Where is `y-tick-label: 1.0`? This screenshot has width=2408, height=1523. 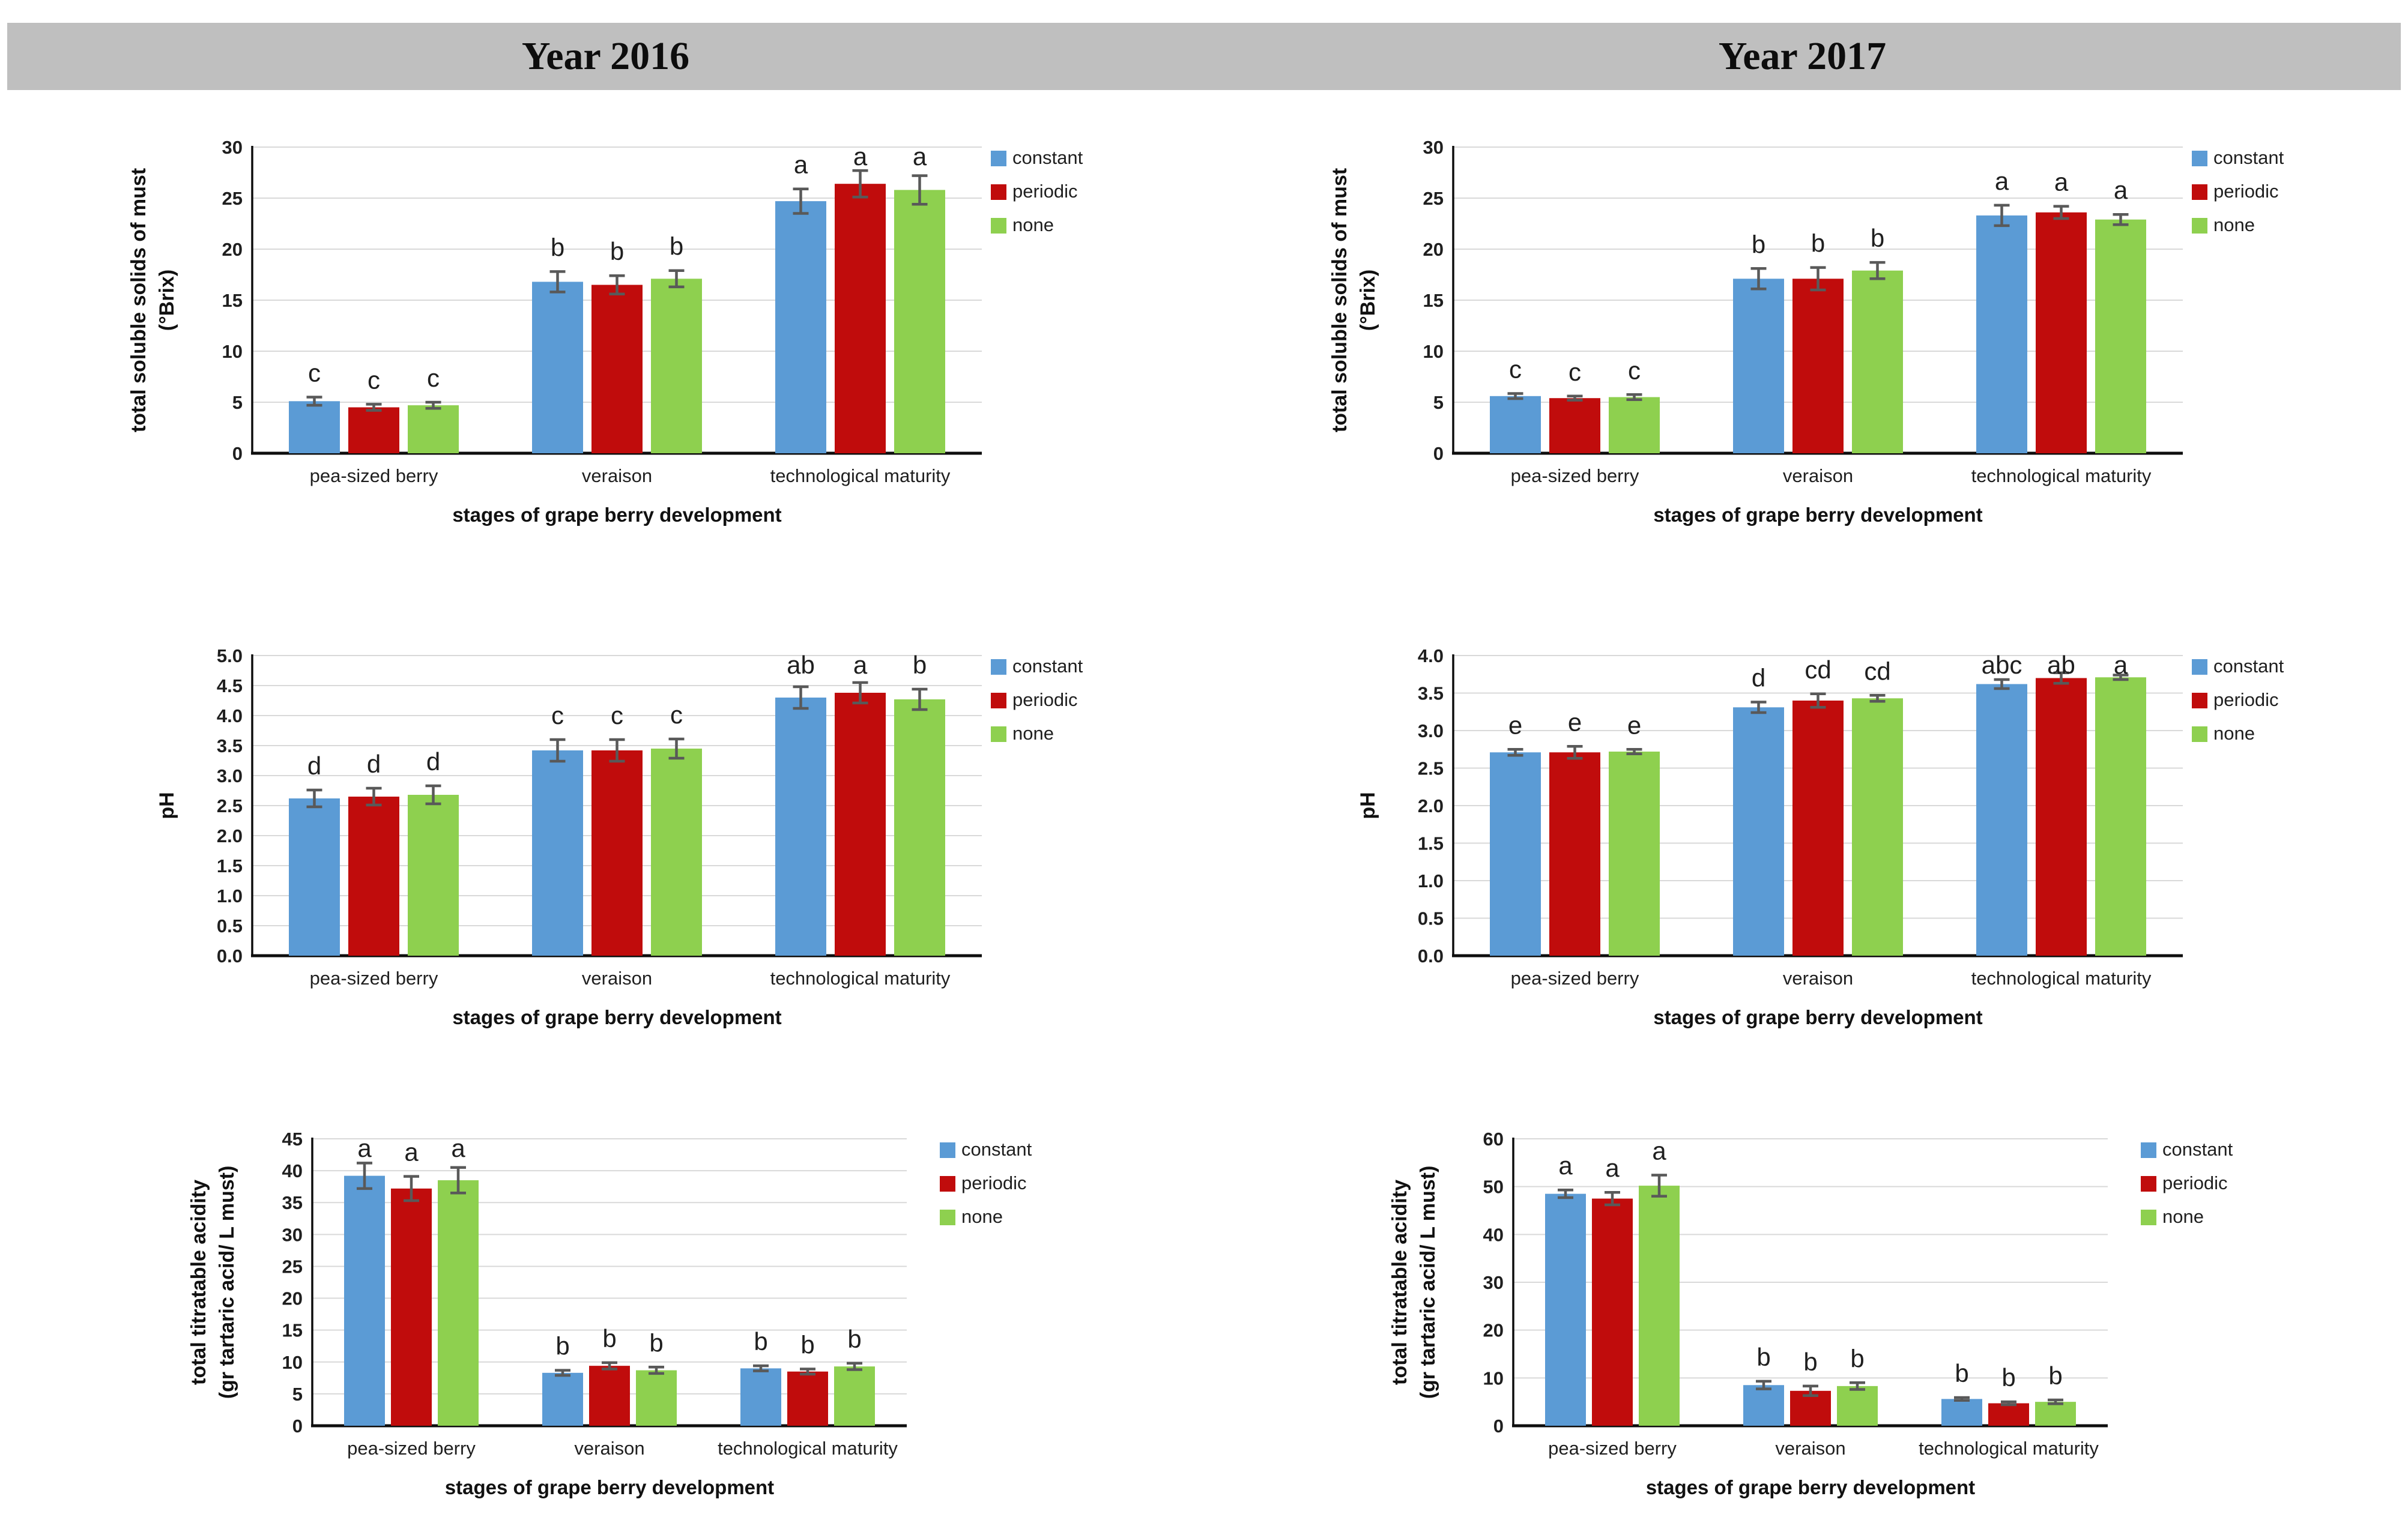 y-tick-label: 1.0 is located at coordinates (230, 895).